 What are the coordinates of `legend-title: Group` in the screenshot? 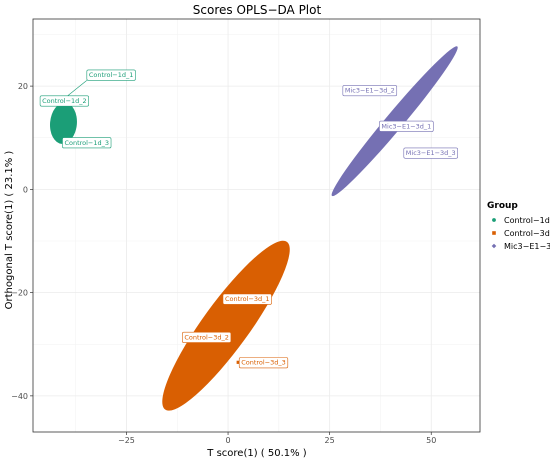 It's located at (502, 206).